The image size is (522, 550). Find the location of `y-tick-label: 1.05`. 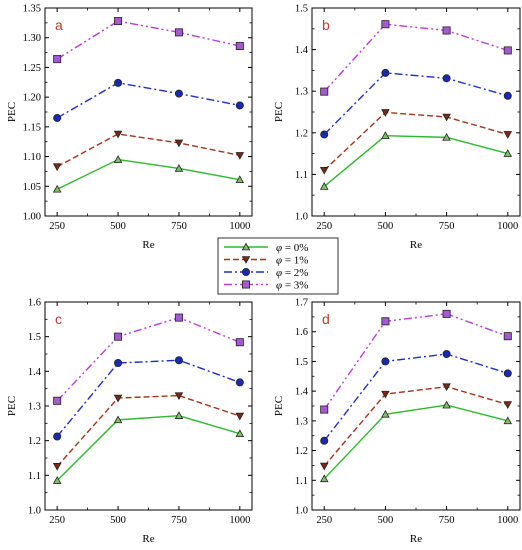

y-tick-label: 1.05 is located at coordinates (32, 187).